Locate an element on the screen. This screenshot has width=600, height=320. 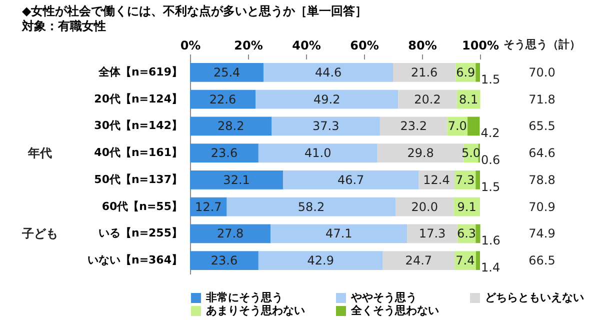
x-tick-label: 100% is located at coordinates (481, 45).